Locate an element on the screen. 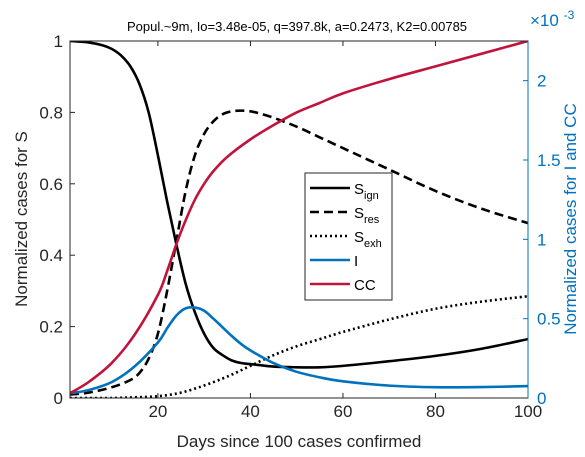 The image size is (585, 457). right-axis-exponent-base: ×10 is located at coordinates (544, 20).